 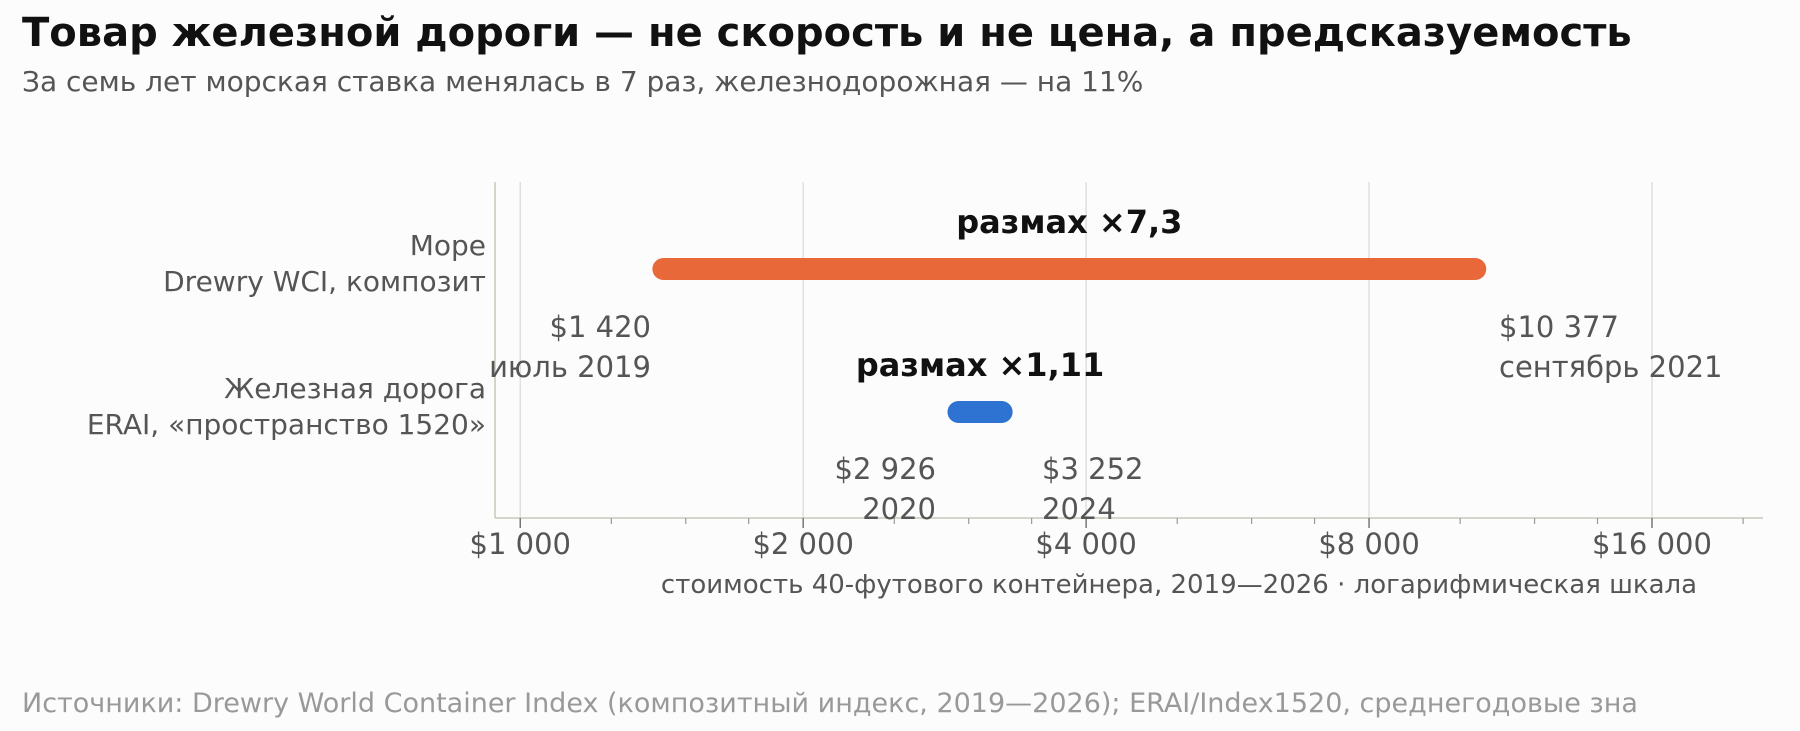 What do you see at coordinates (570, 367) in the screenshot?
I see `sea-low-date-label: июль 2019` at bounding box center [570, 367].